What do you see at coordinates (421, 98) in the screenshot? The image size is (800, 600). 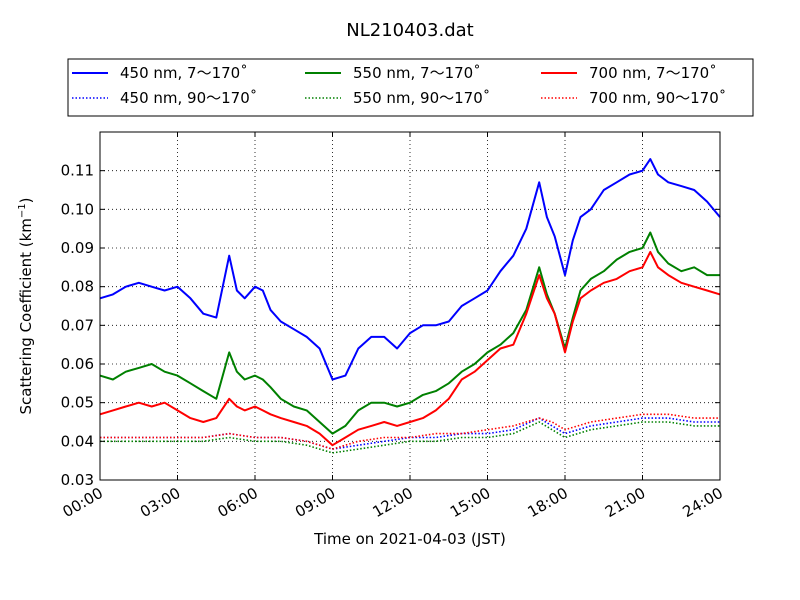 I see `legend-label: 550 nm, 90～170˚` at bounding box center [421, 98].